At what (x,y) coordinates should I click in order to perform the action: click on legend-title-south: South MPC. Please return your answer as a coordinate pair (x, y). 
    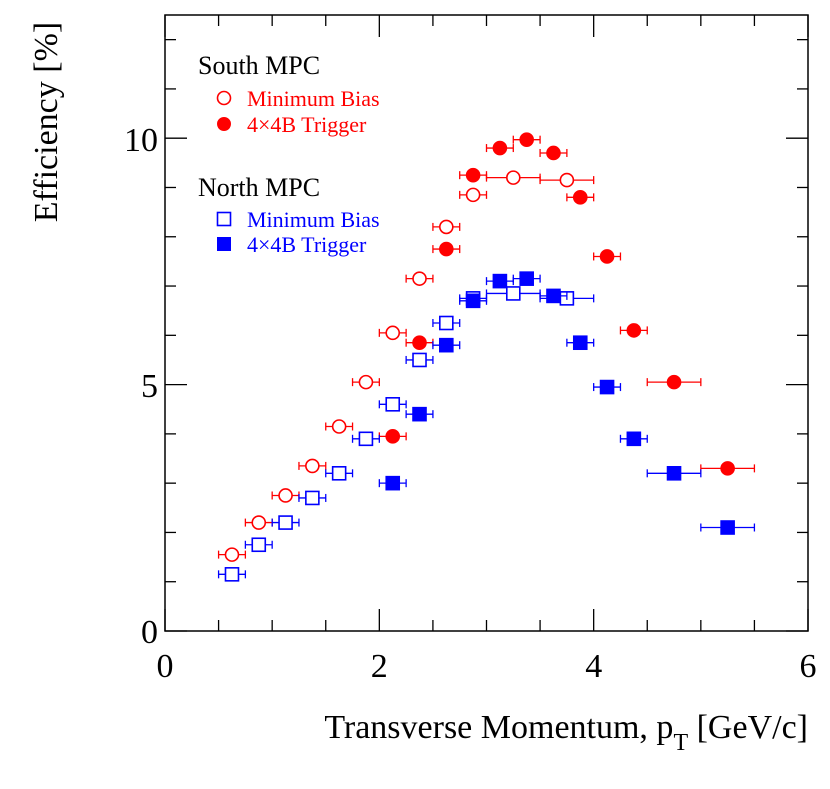
    Looking at the image, I should click on (259, 65).